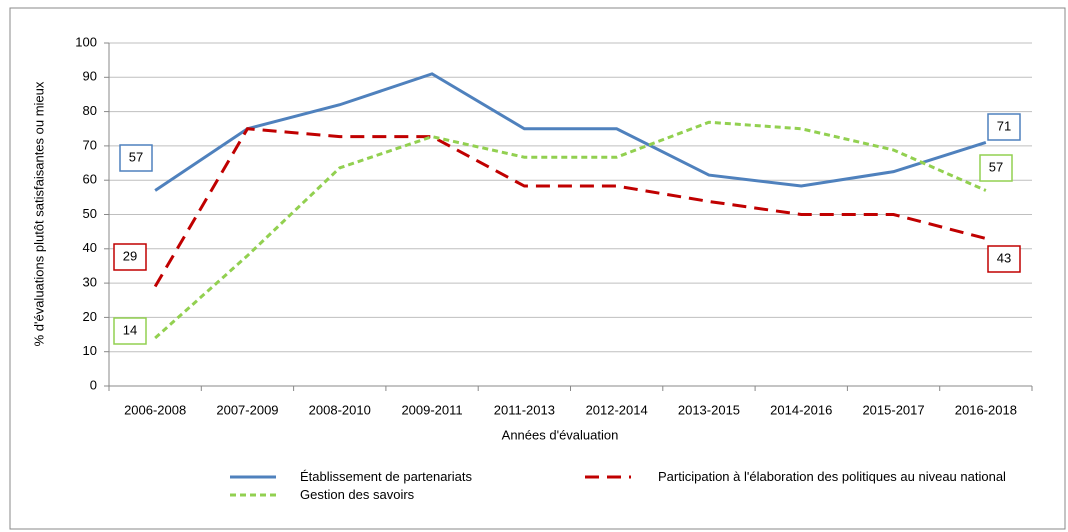 This screenshot has height=532, width=1068. Describe the element at coordinates (986, 409) in the screenshot. I see `x-tick-label: 2016-2018` at that location.